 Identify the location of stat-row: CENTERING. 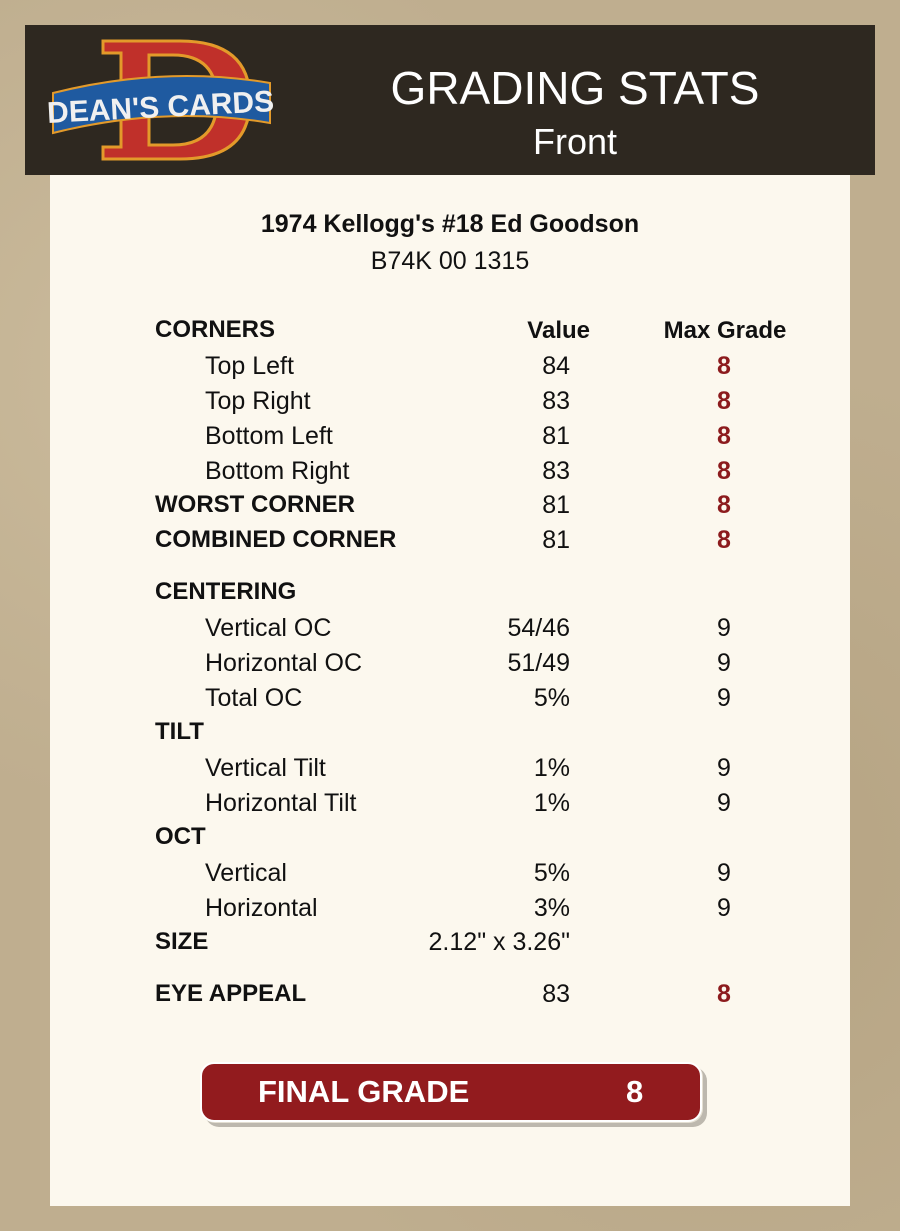
(450, 592).